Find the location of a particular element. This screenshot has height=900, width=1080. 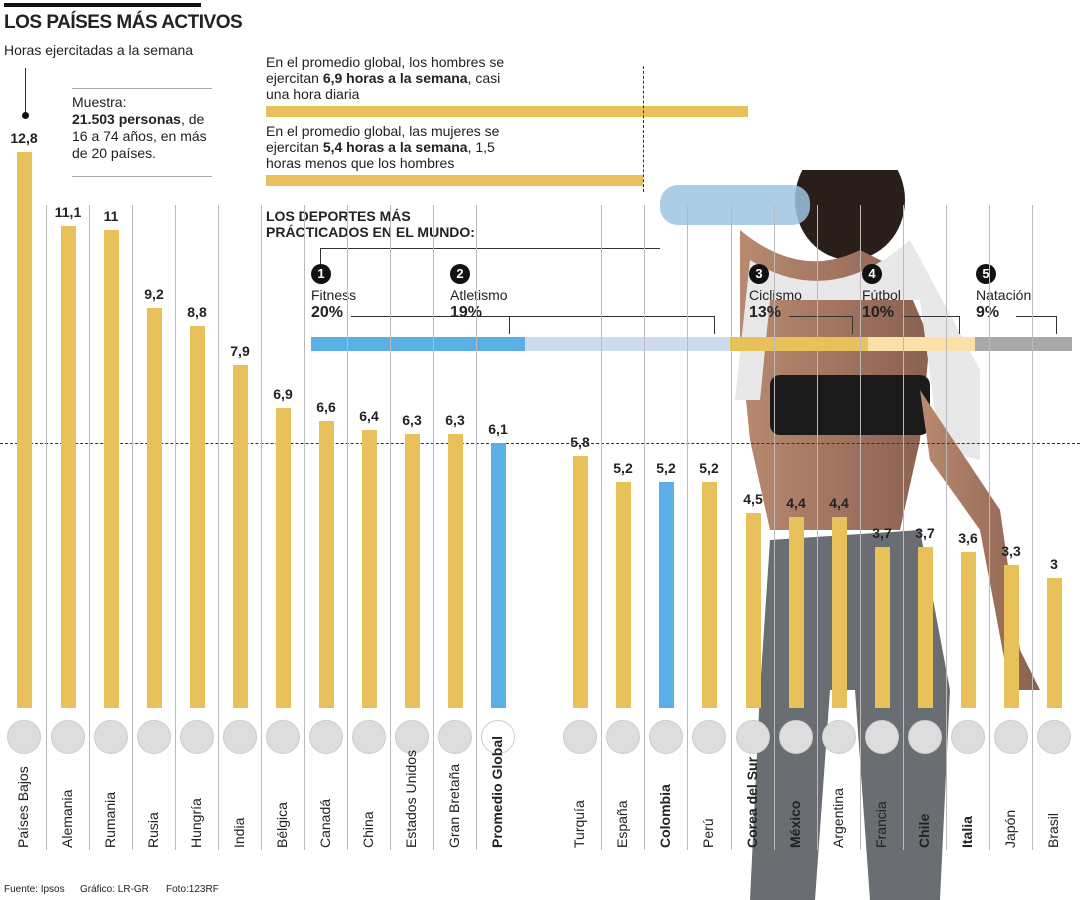

sports-leader is located at coordinates (490, 256).